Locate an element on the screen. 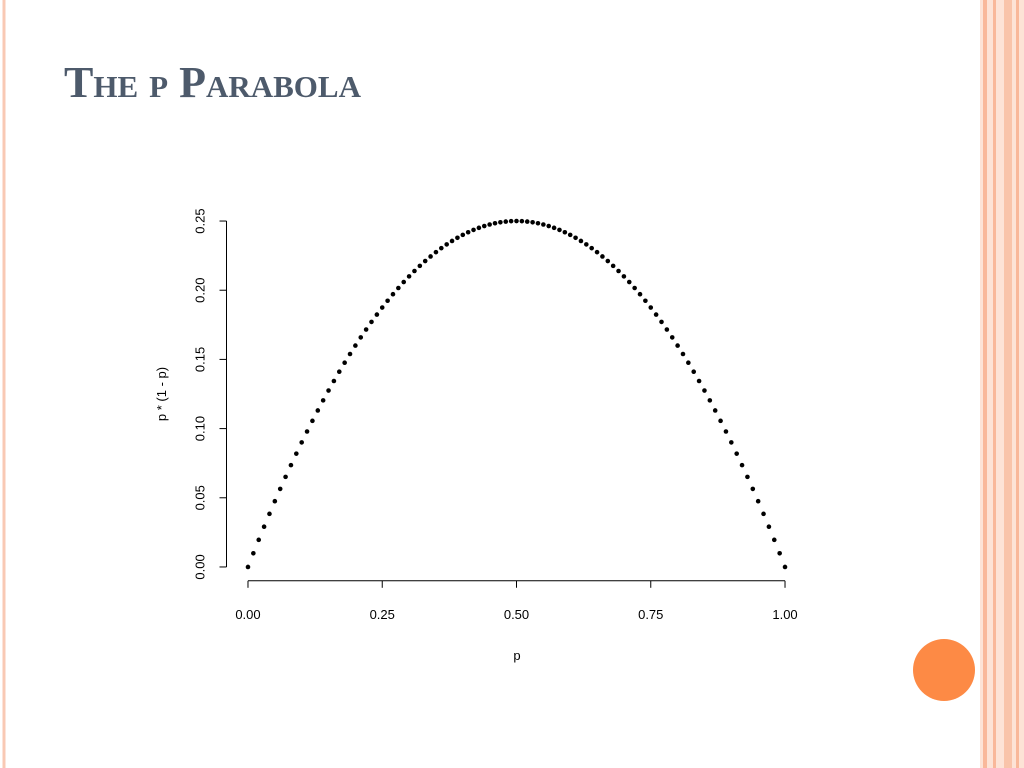 This screenshot has height=768, width=1024. slide-title: The p Parabola is located at coordinates (213, 82).